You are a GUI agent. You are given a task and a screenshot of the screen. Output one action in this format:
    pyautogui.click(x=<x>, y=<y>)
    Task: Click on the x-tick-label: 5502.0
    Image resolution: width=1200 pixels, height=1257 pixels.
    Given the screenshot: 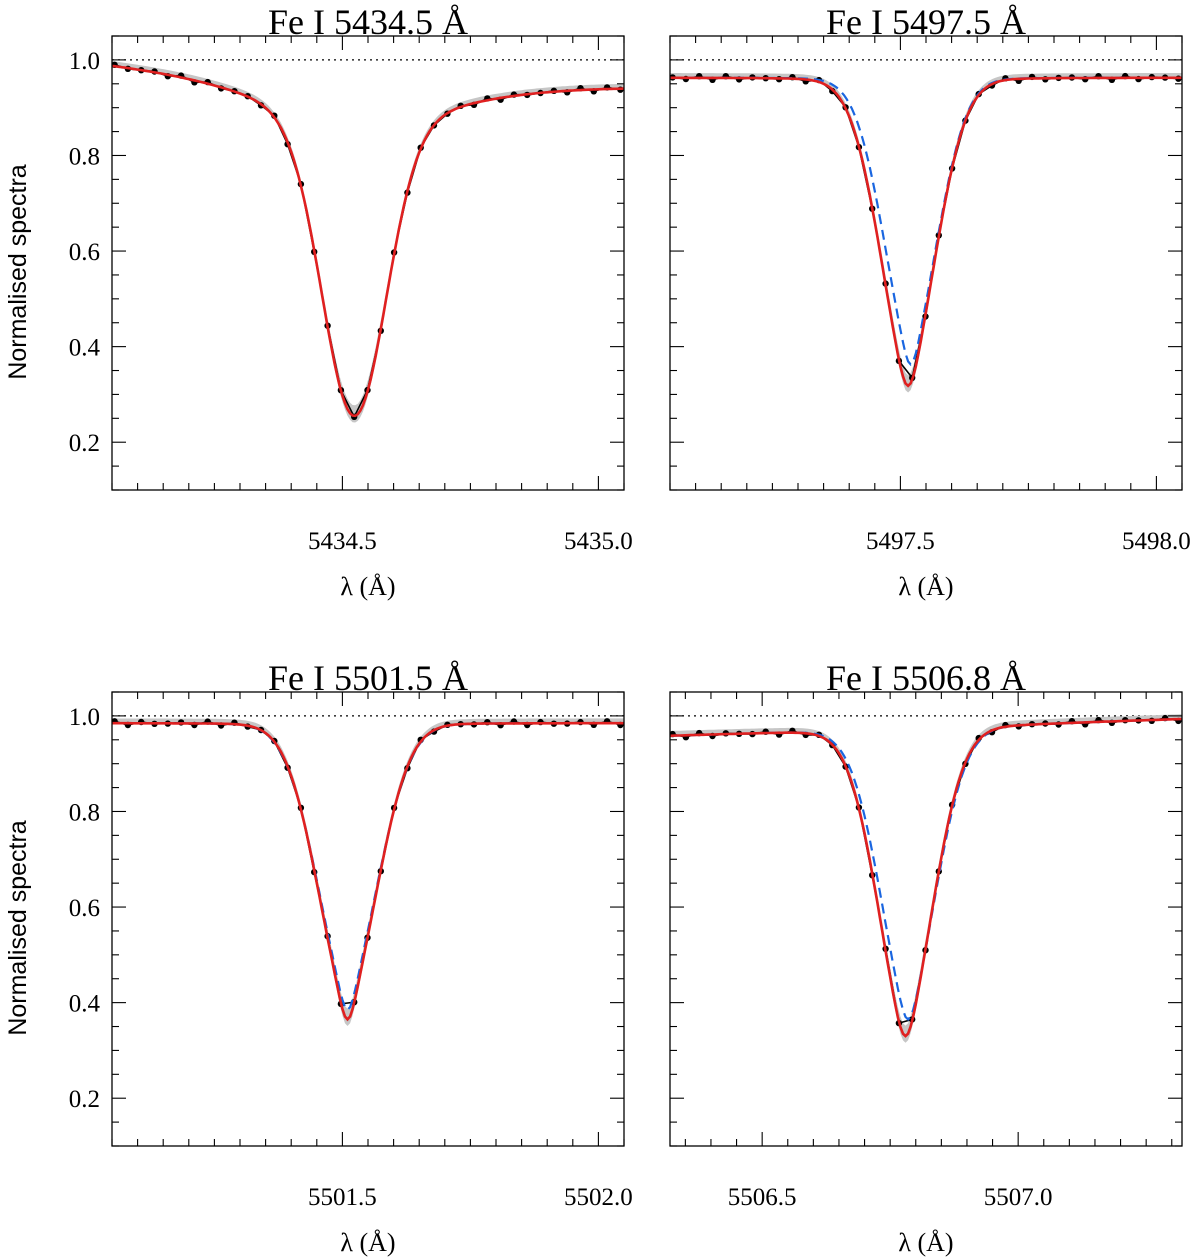 What is the action you would take?
    pyautogui.click(x=598, y=1197)
    